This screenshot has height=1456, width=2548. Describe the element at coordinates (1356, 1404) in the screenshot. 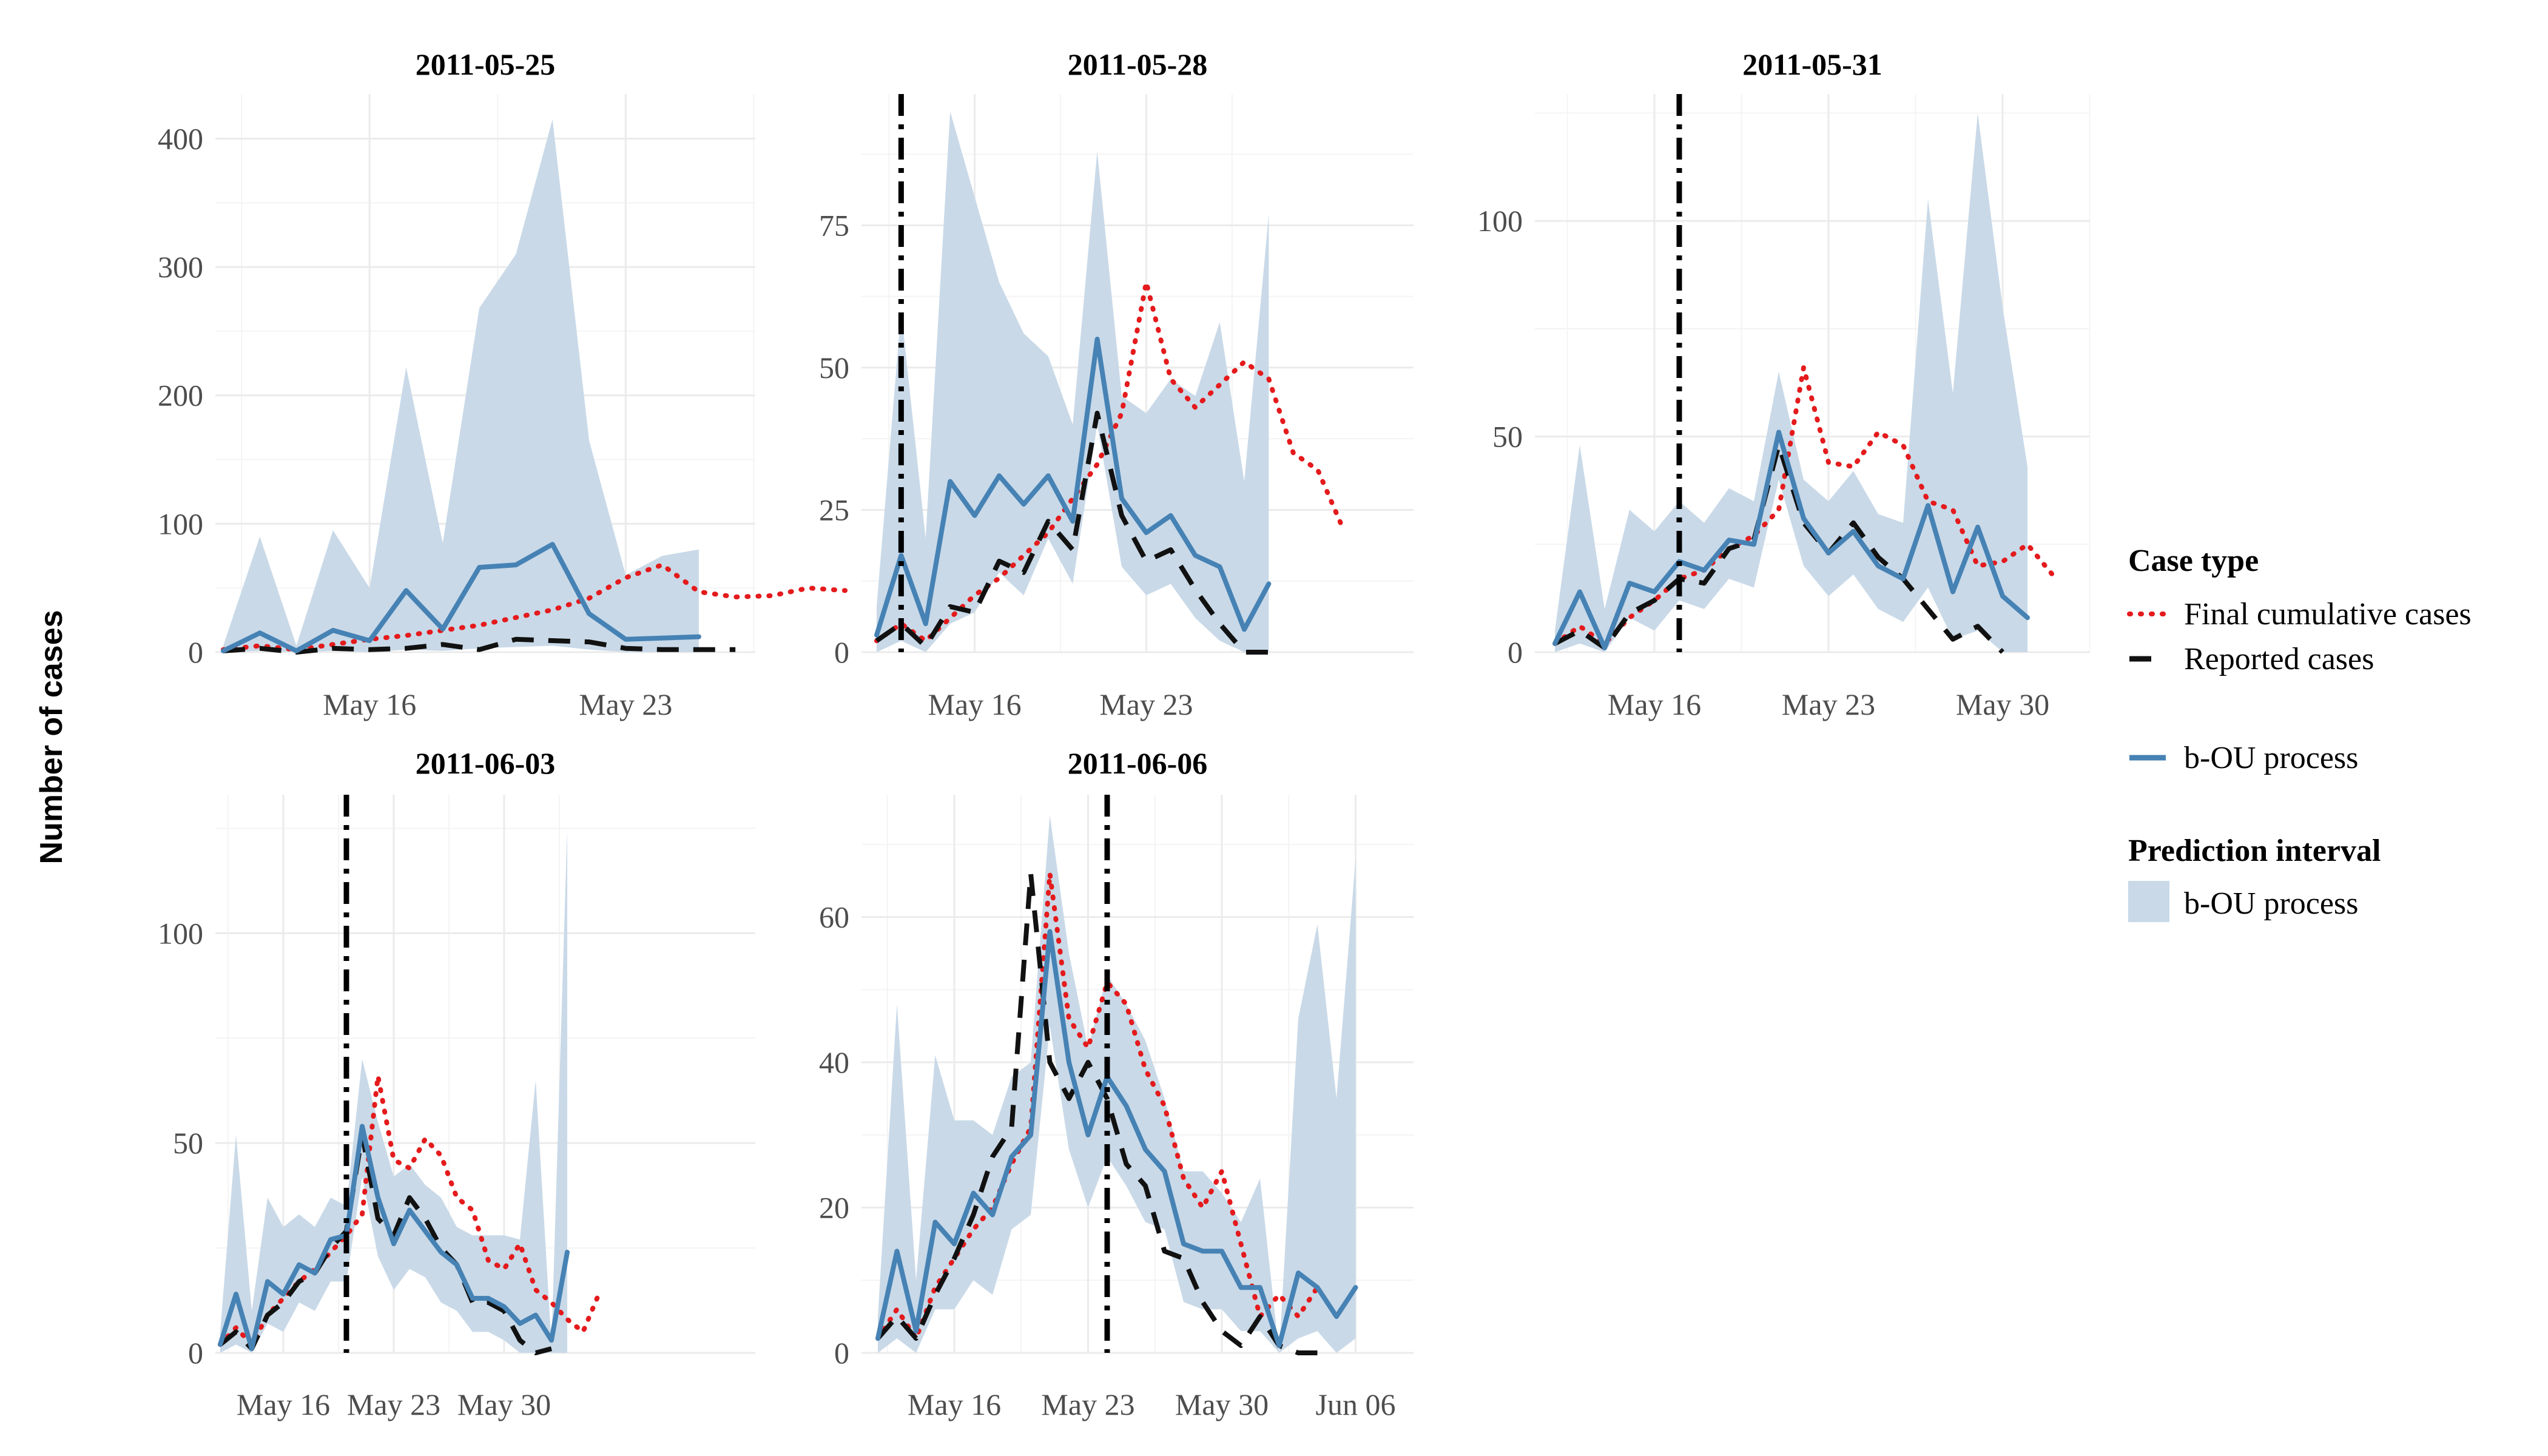

I see `x-tick-label: Jun 06` at that location.